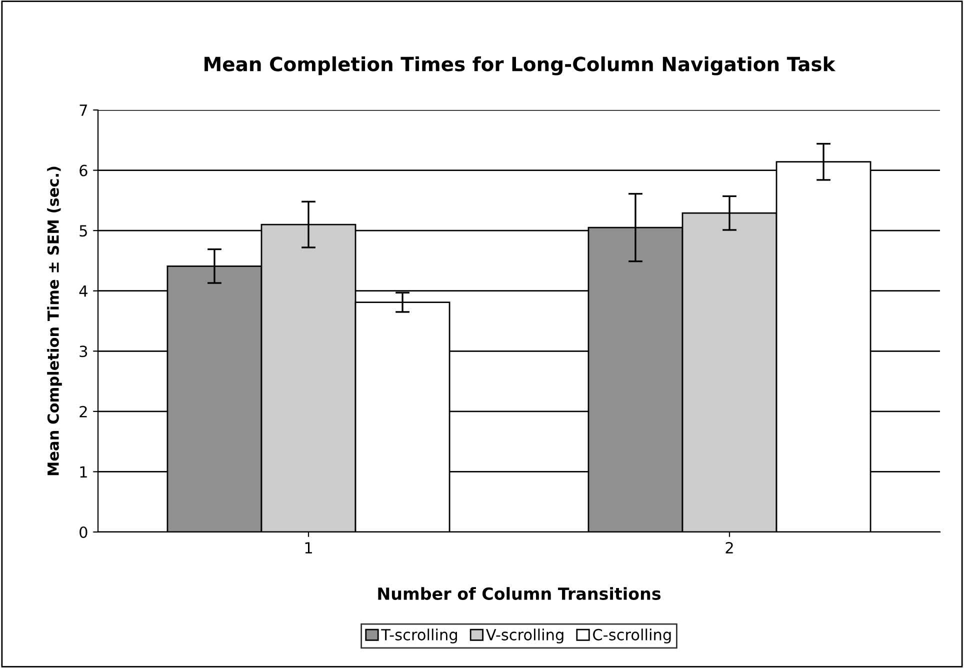 This screenshot has width=964, height=668. What do you see at coordinates (84, 352) in the screenshot?
I see `y-tick-label: 3` at bounding box center [84, 352].